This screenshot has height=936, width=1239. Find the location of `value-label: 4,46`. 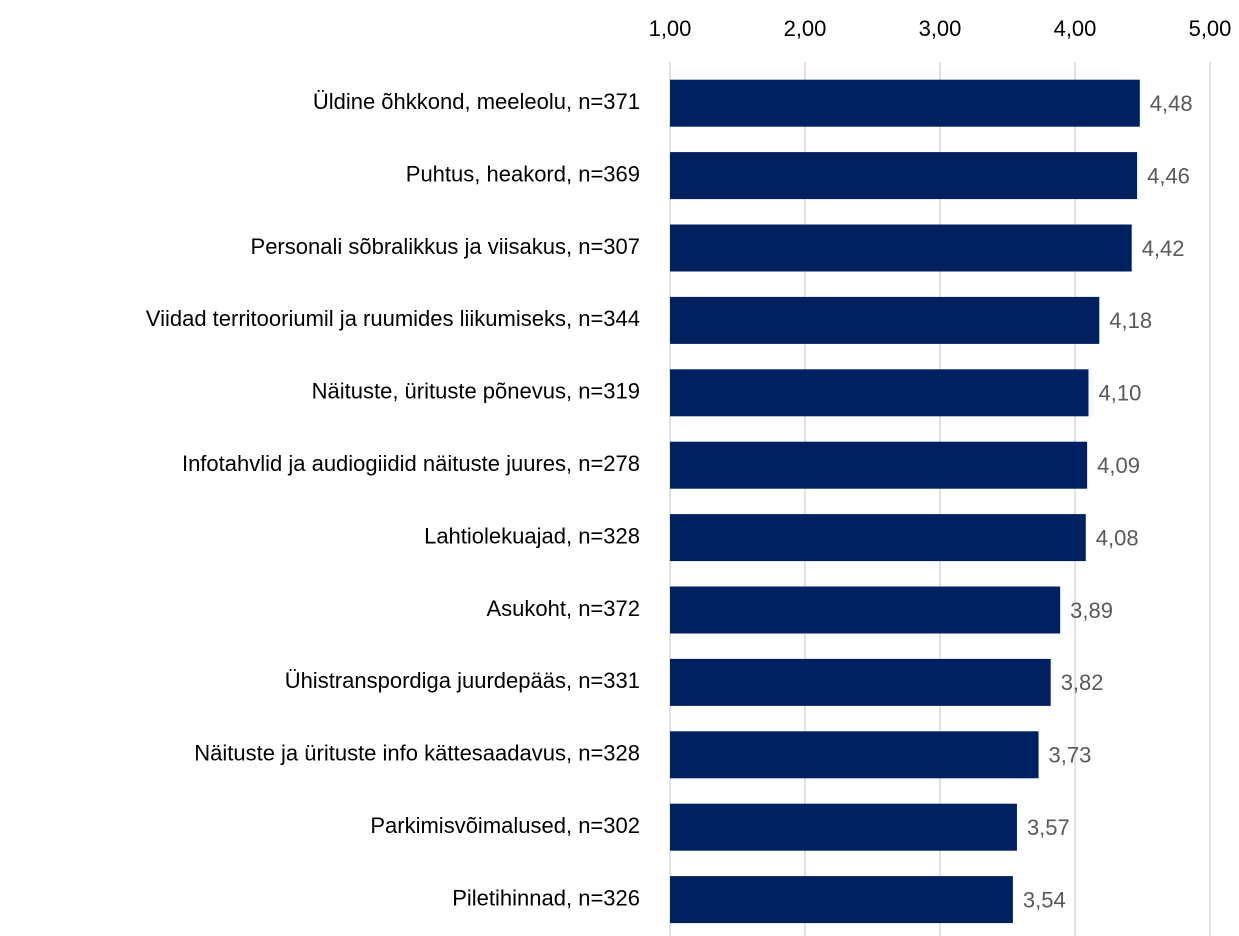

value-label: 4,46 is located at coordinates (1168, 175).